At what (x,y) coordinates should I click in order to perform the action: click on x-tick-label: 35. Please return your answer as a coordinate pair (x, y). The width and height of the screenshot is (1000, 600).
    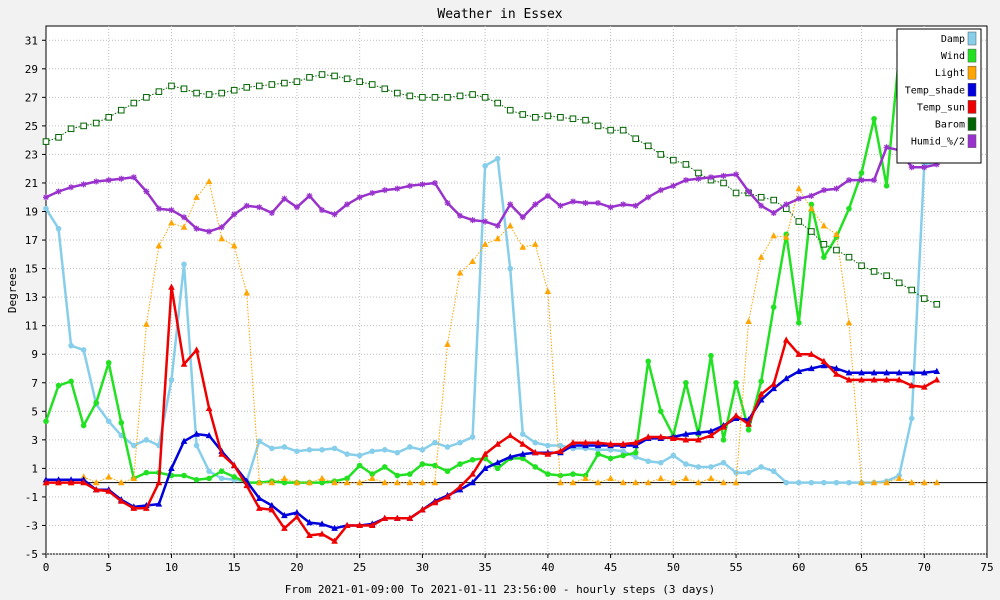
    Looking at the image, I should click on (485, 567).